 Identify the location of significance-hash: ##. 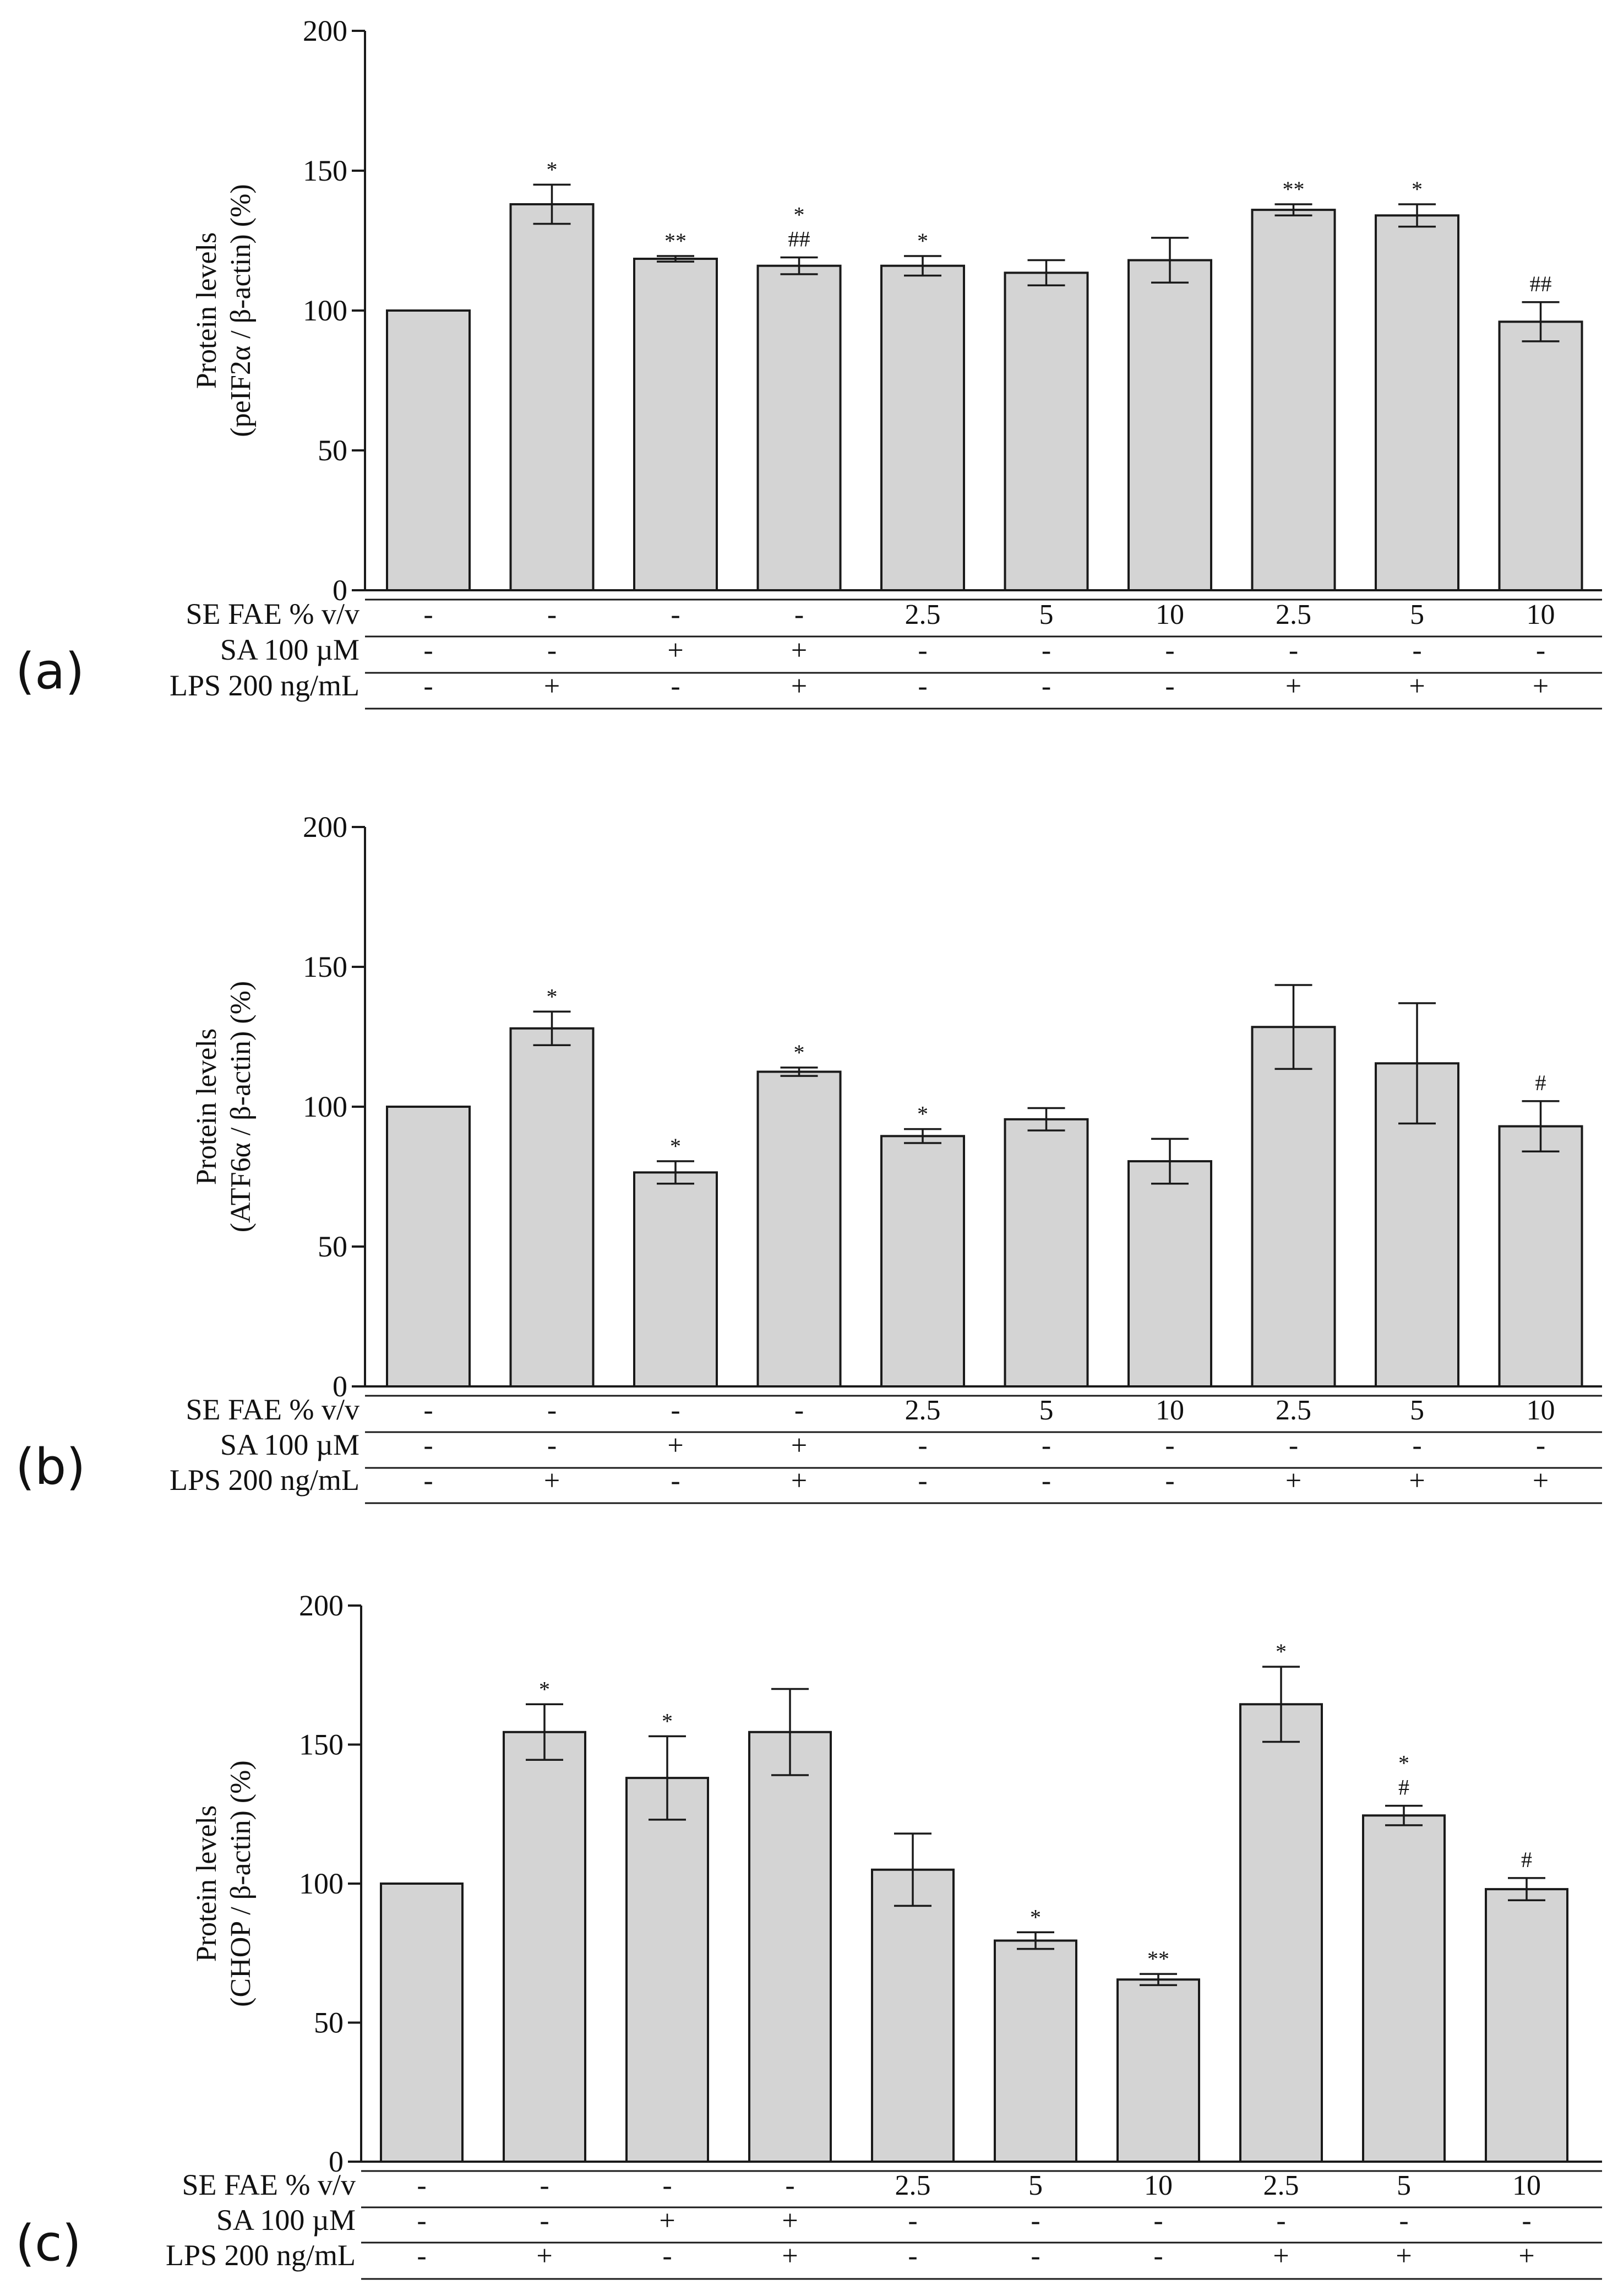
(799, 238).